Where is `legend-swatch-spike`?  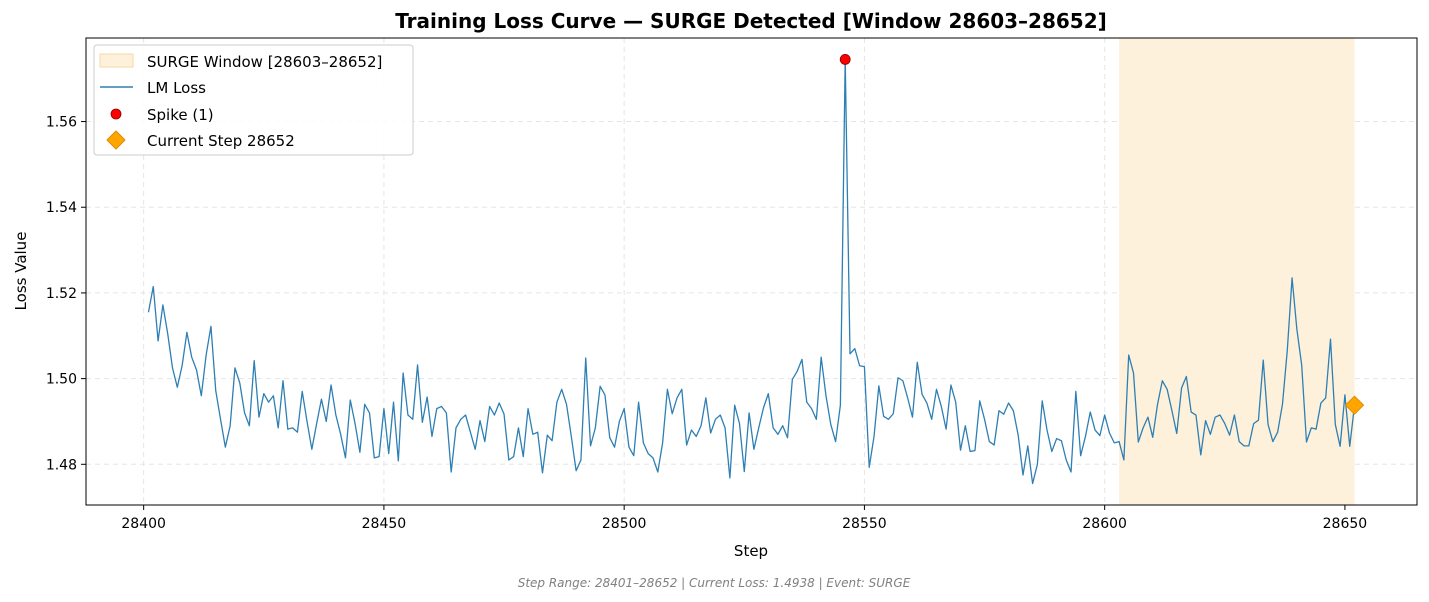 legend-swatch-spike is located at coordinates (116, 114).